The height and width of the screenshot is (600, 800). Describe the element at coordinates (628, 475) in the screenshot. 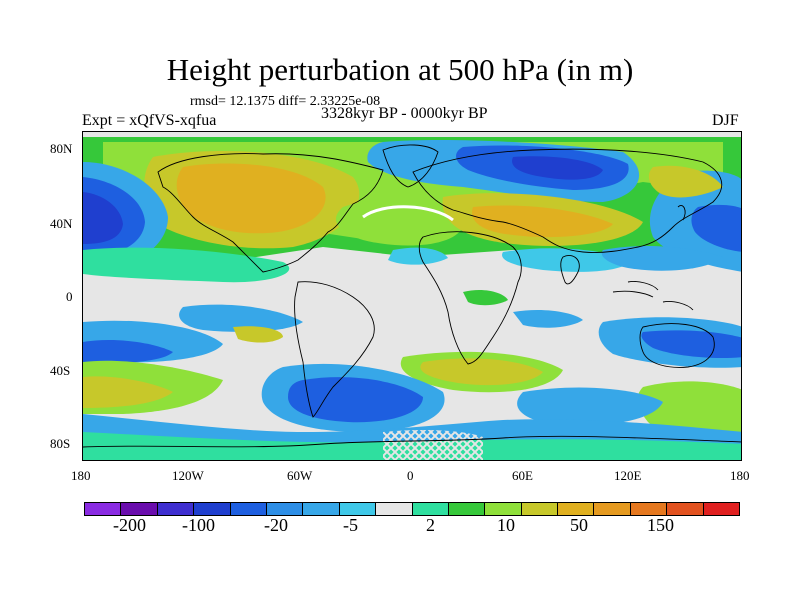

I see `x-label-120e: 120E` at that location.